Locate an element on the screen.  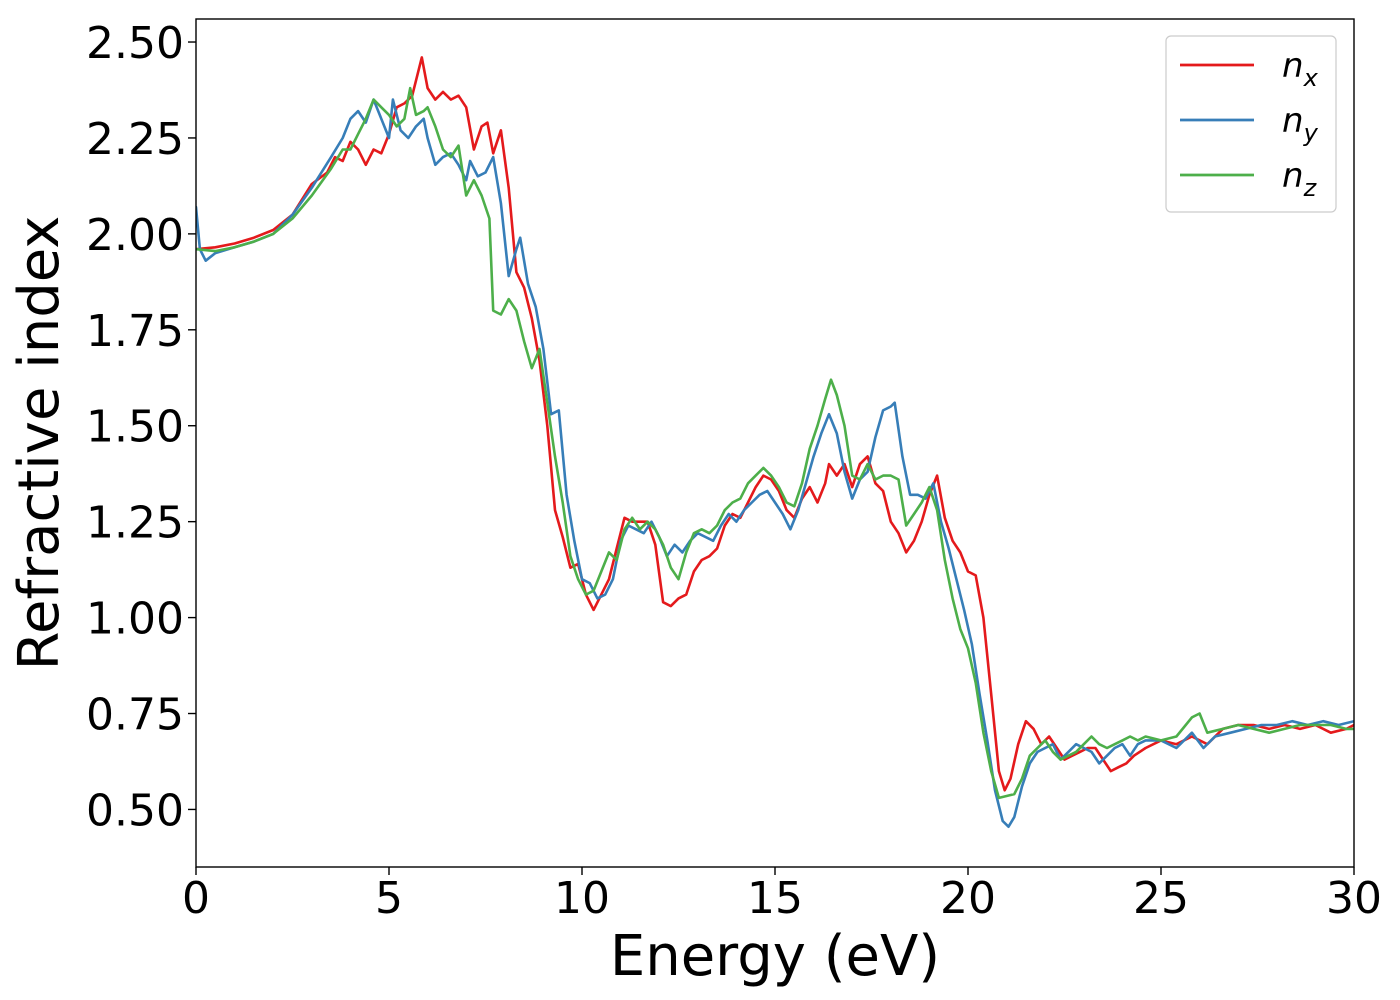
legend-label-nx: nx is located at coordinates (1300, 69).